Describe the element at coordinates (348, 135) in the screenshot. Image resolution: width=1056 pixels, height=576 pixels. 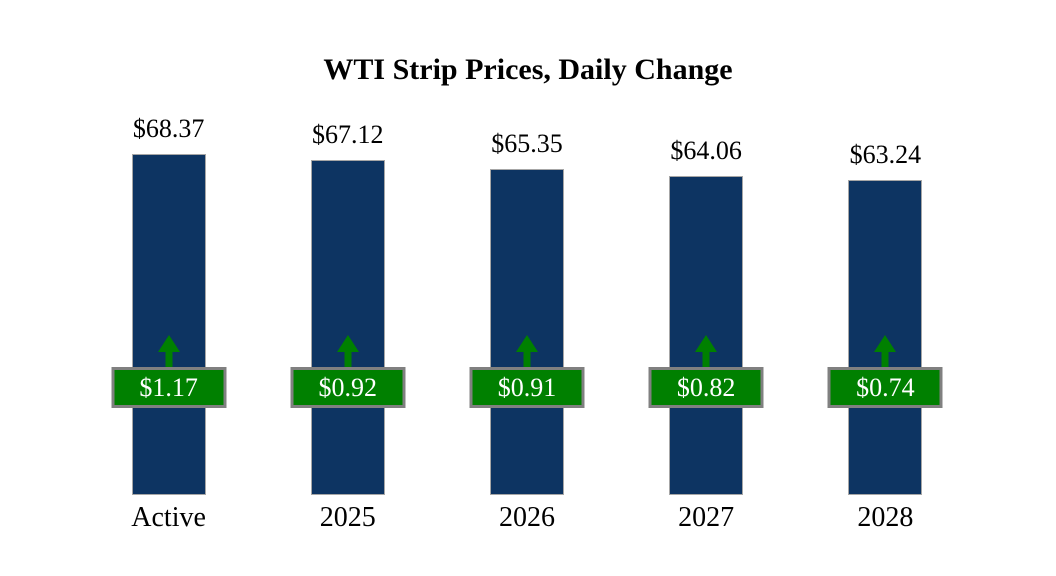
I see `price-label: $67.12` at that location.